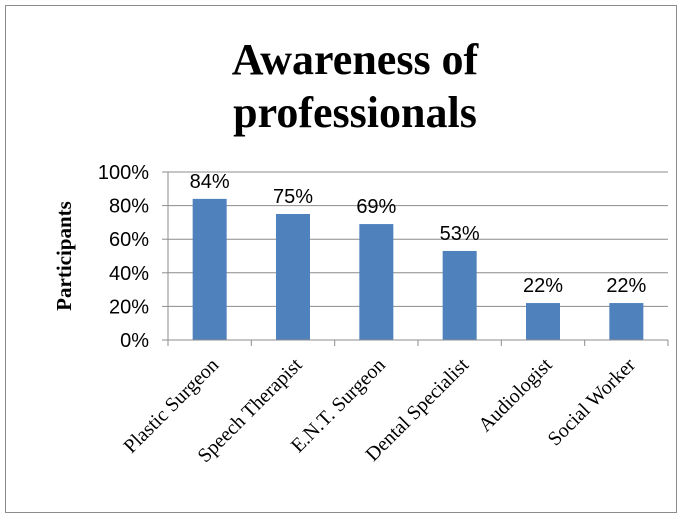  I want to click on y-axis-label: Participants, so click(64, 256).